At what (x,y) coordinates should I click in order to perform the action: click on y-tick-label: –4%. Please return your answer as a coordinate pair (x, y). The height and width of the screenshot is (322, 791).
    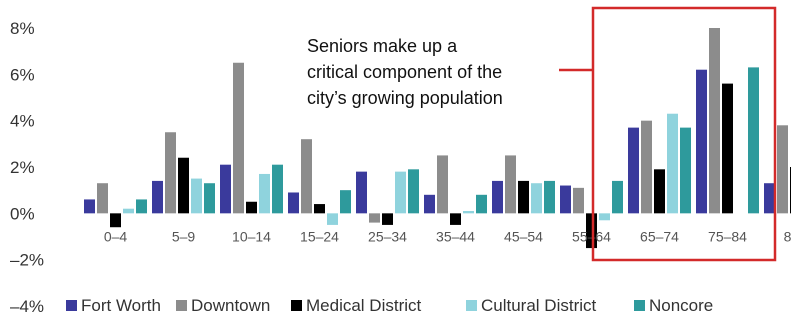
    Looking at the image, I should click on (27, 306).